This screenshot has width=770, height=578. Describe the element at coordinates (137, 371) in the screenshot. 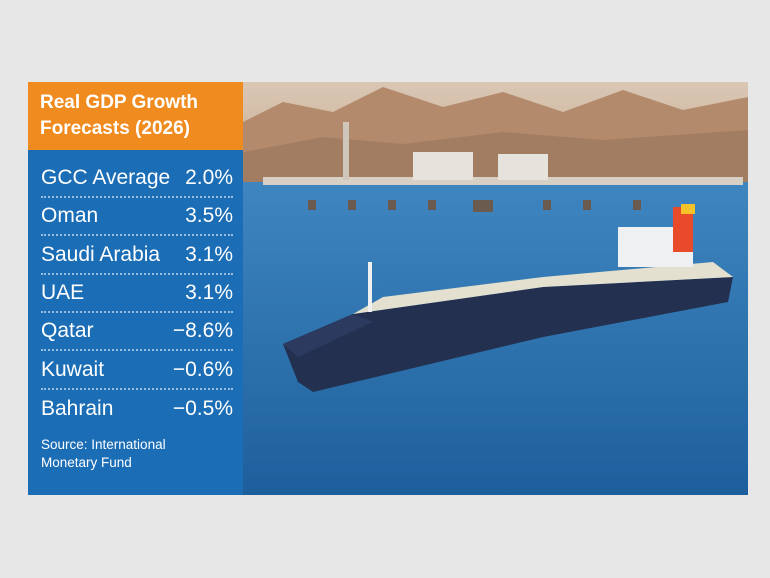

I see `table-row: Kuwait −0.6%` at that location.